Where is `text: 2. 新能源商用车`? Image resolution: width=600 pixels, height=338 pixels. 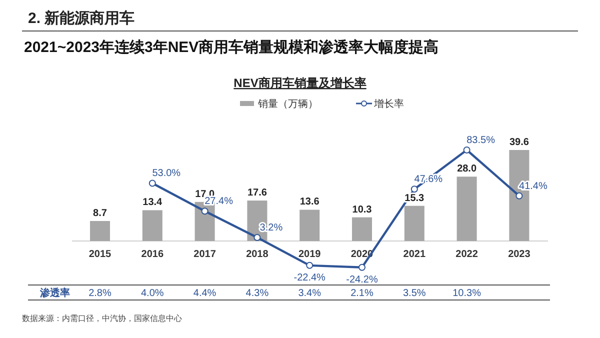
text: 2. 新能源商用车 is located at coordinates (81, 18).